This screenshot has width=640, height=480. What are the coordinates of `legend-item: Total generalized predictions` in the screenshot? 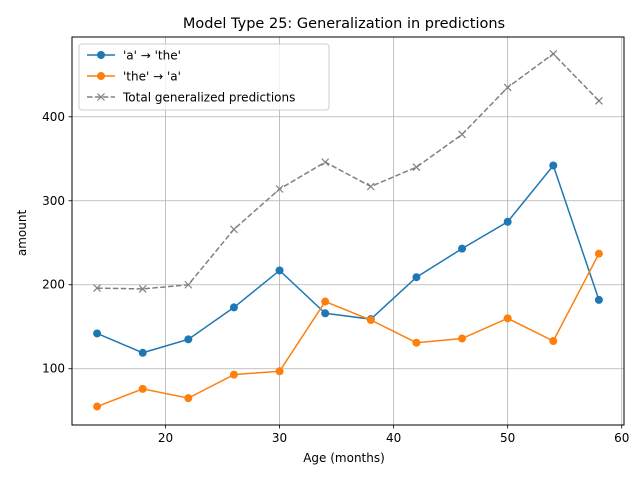 It's located at (191, 98).